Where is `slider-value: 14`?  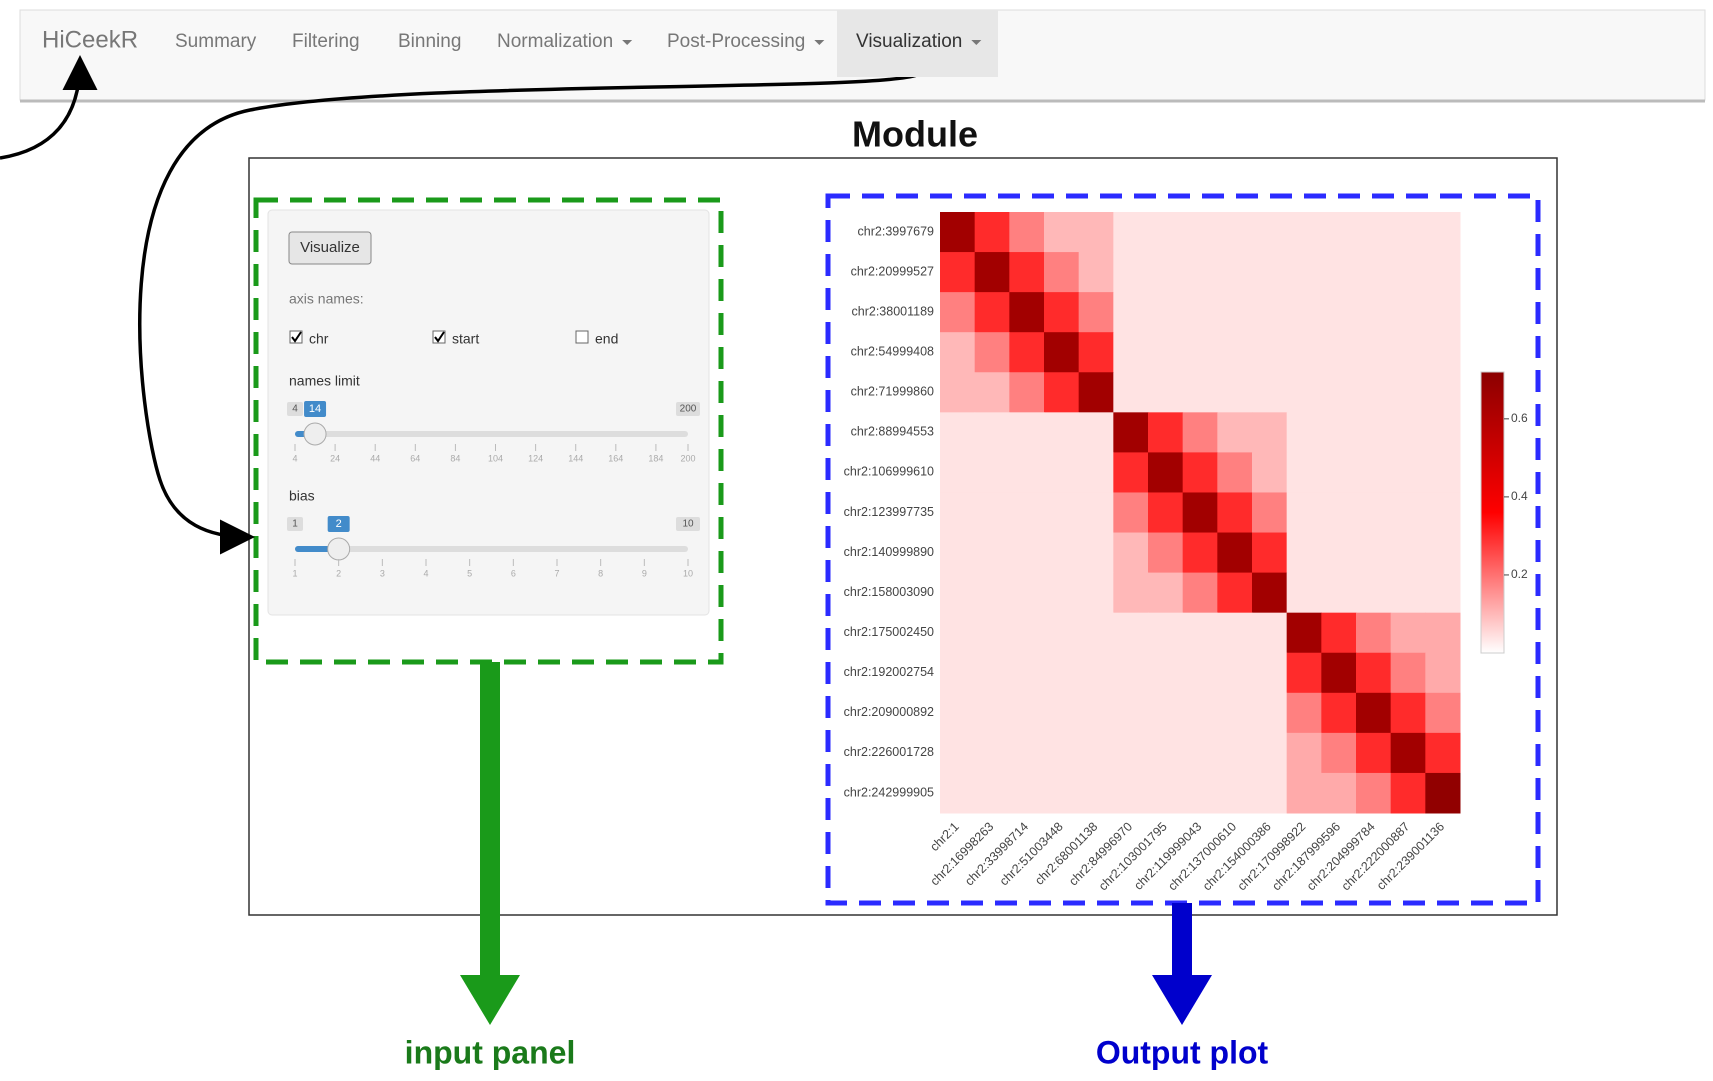 slider-value: 14 is located at coordinates (315, 409).